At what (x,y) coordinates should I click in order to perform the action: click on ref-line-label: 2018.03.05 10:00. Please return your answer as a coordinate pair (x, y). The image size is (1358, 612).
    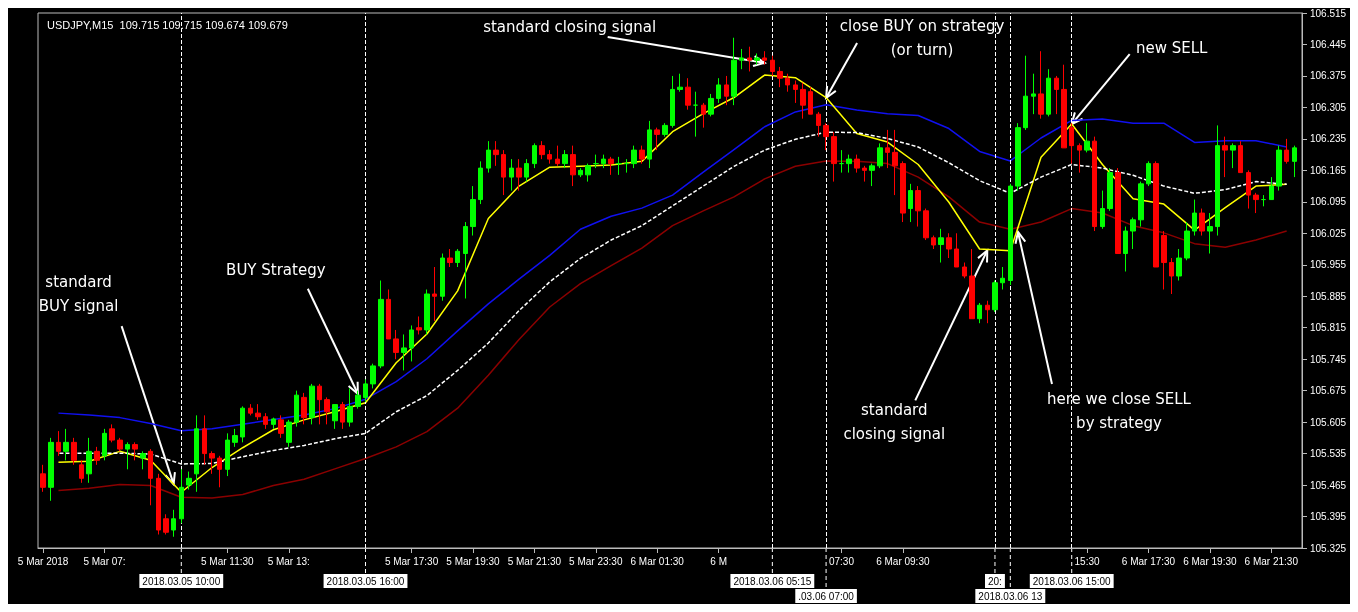
    Looking at the image, I should click on (181, 581).